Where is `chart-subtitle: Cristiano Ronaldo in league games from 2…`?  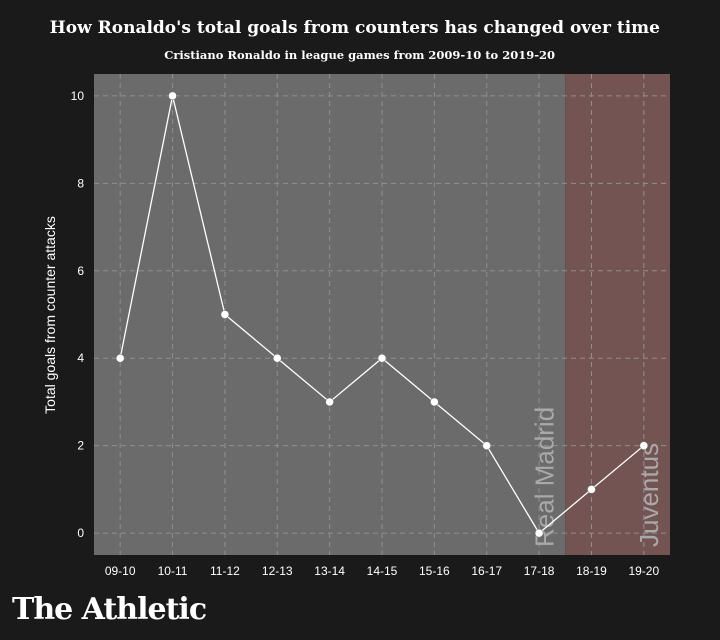 chart-subtitle: Cristiano Ronaldo in league games from 2… is located at coordinates (359, 55).